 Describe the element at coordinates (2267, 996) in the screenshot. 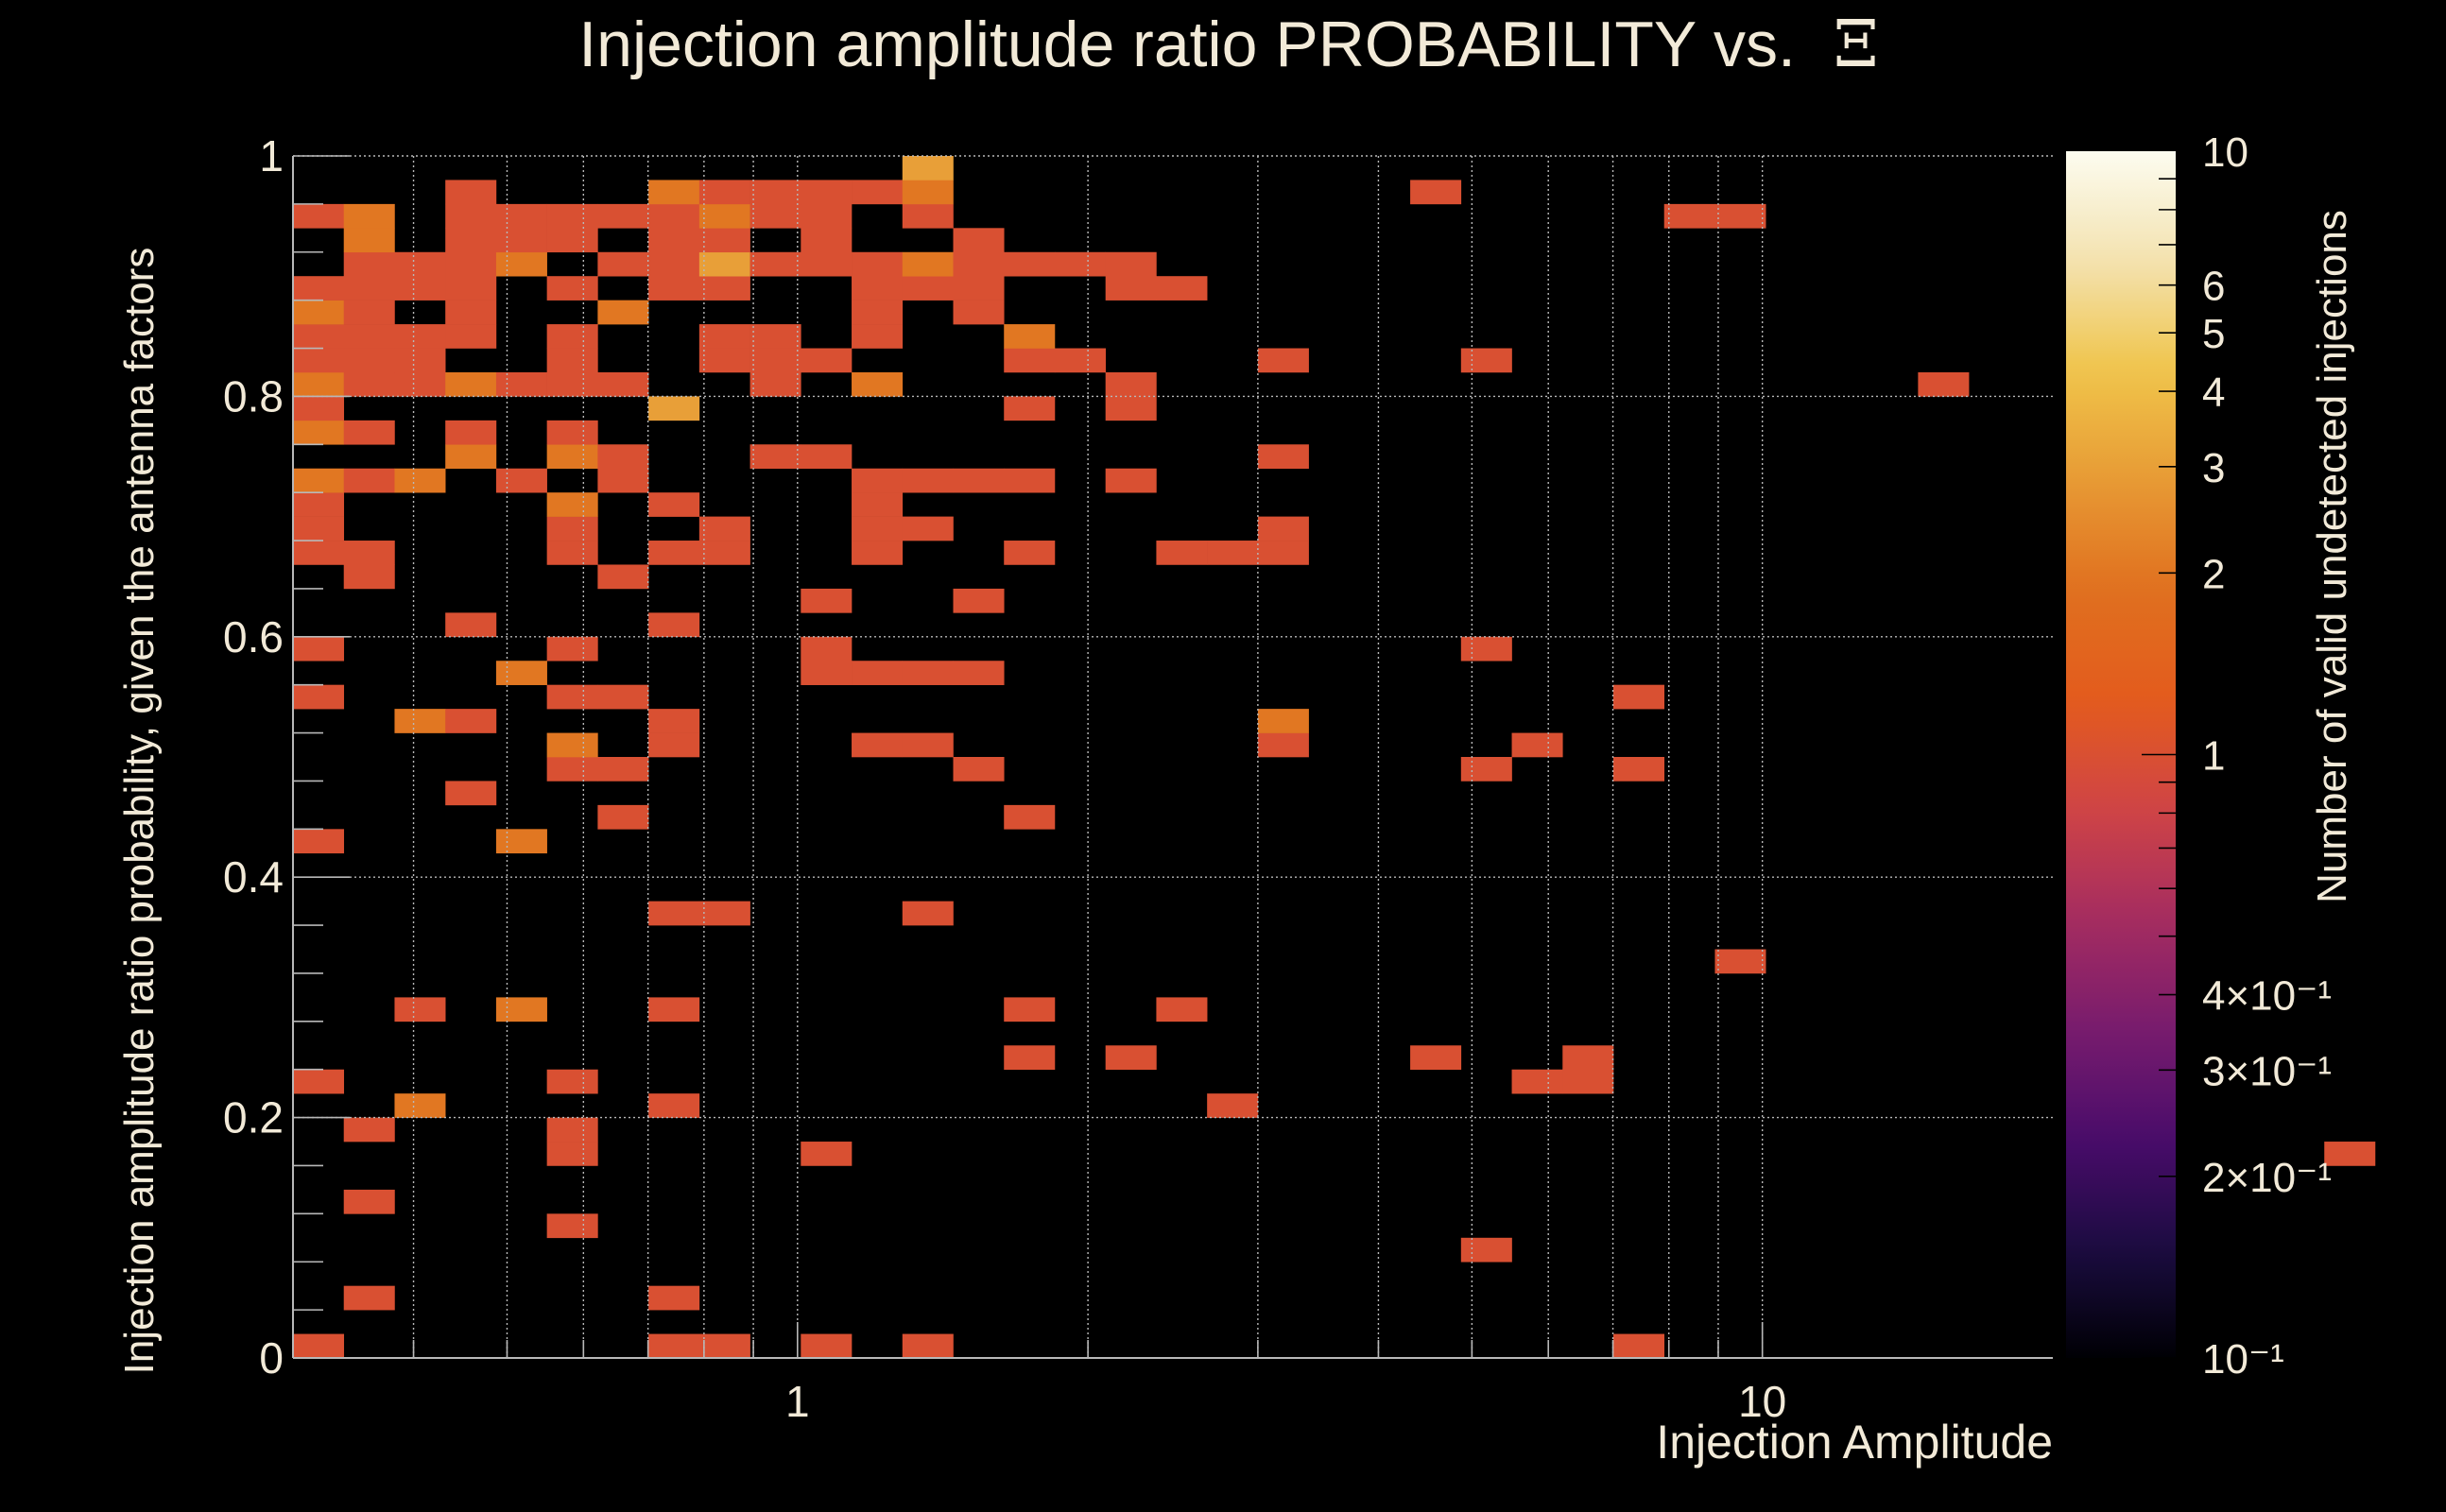

I see `colorbar-tick-label: 4×10⁻¹` at that location.